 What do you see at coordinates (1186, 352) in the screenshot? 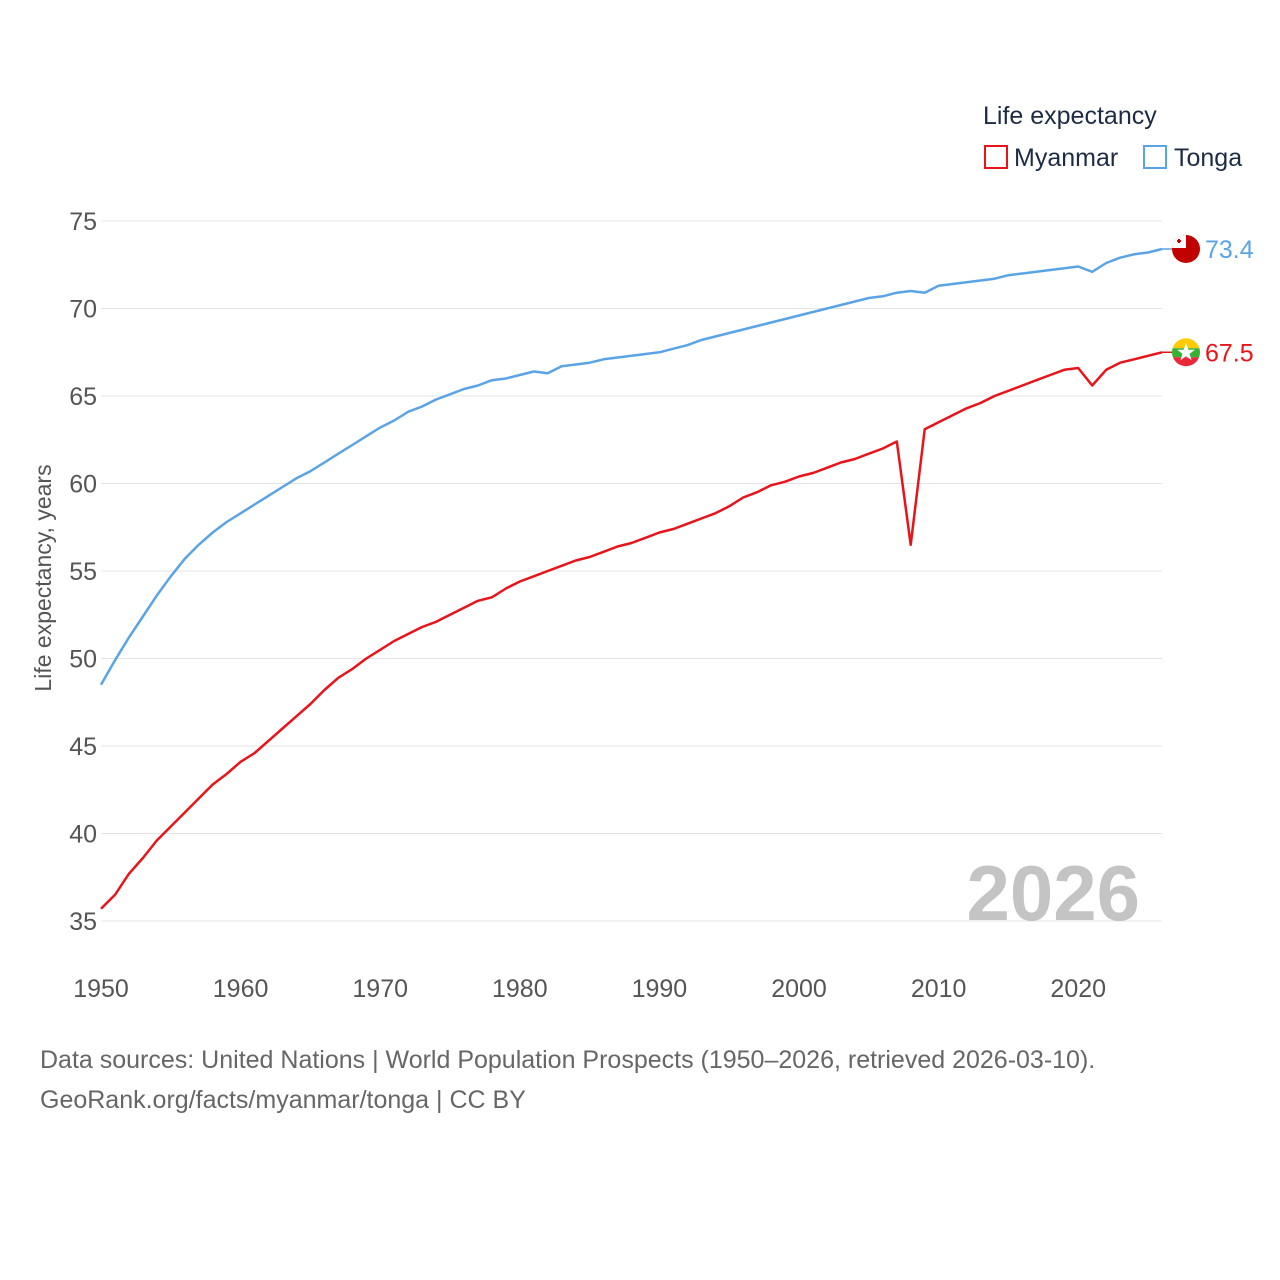
I see `flag-myanmar-icon` at bounding box center [1186, 352].